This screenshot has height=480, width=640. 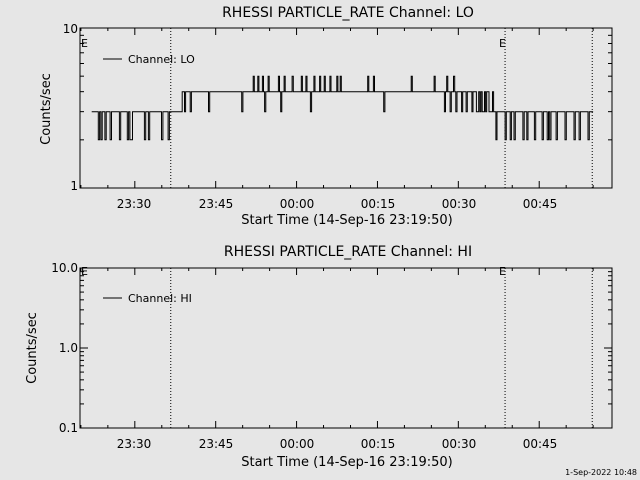 What do you see at coordinates (348, 13) in the screenshot?
I see `chart-title: RHESSI PARTICLE_RATE Channel: LO` at bounding box center [348, 13].